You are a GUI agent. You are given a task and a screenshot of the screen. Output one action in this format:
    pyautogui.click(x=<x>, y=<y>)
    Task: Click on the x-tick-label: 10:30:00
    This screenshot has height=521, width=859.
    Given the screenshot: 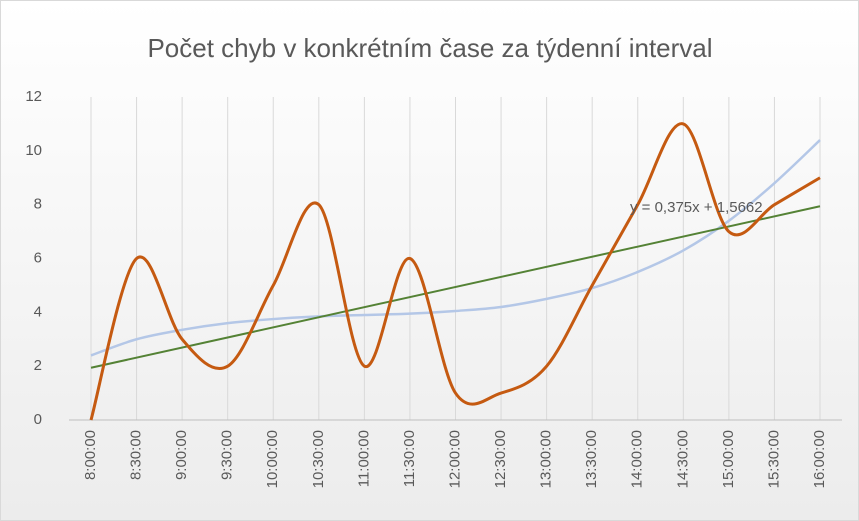 What is the action you would take?
    pyautogui.click(x=318, y=459)
    